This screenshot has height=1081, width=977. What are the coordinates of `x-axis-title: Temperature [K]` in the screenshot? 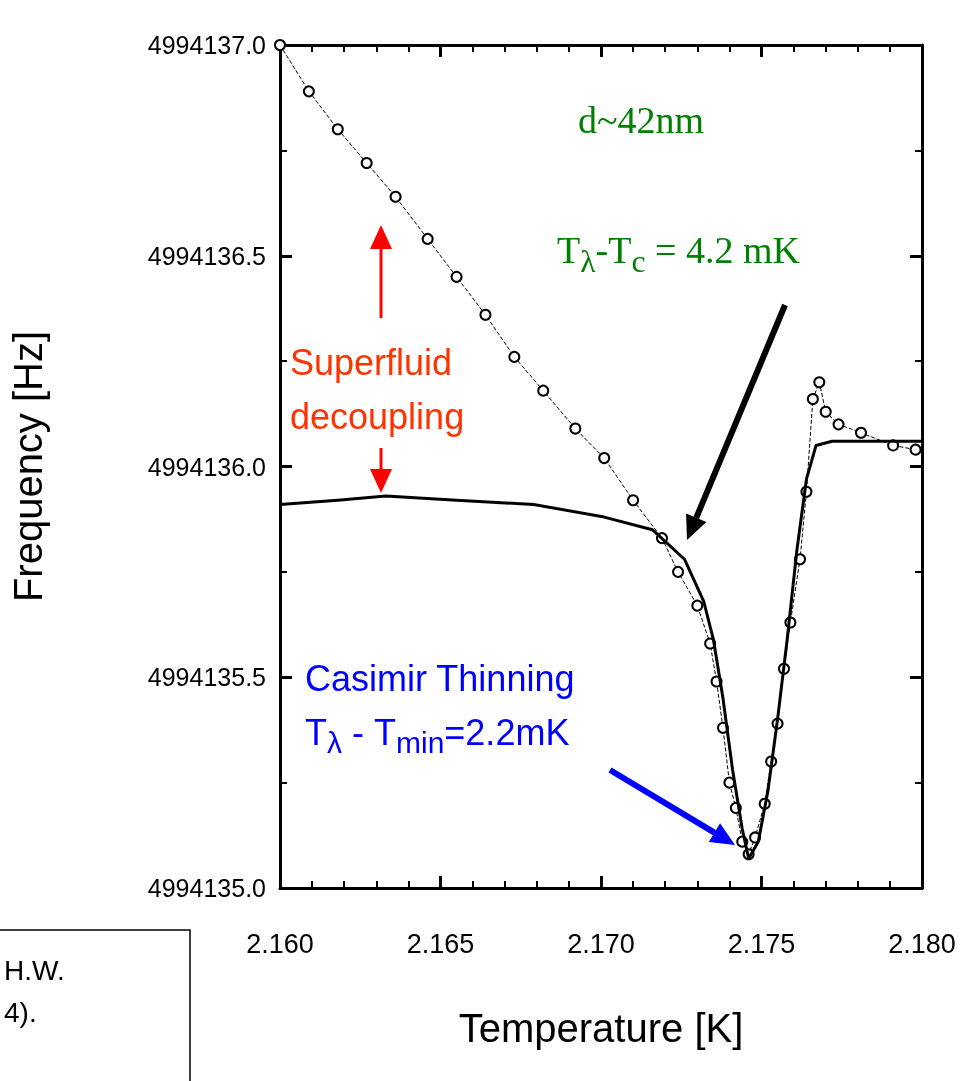 It's located at (601, 1028).